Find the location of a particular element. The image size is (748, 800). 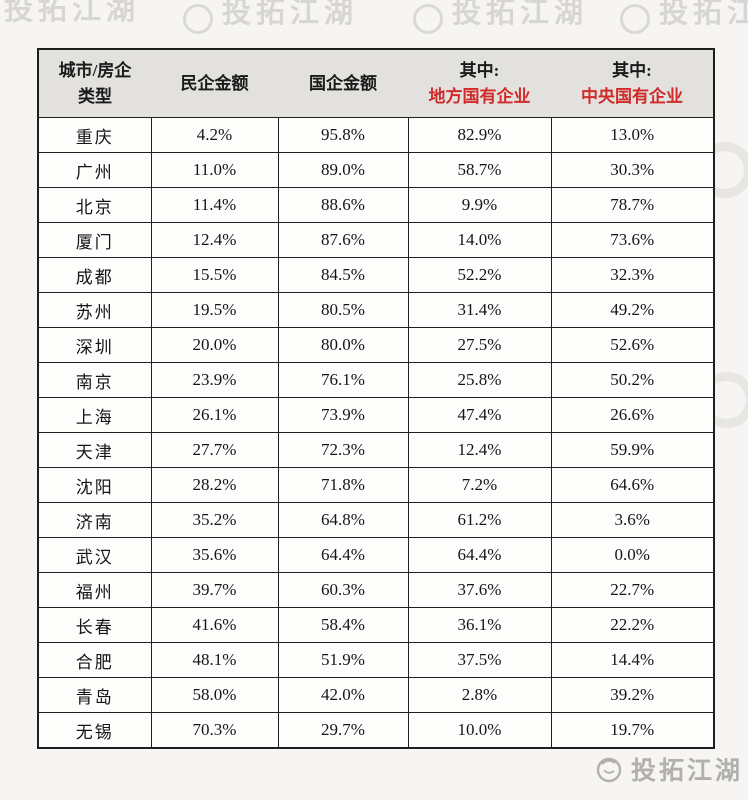

watermark-ball-icon is located at coordinates (428, 19).